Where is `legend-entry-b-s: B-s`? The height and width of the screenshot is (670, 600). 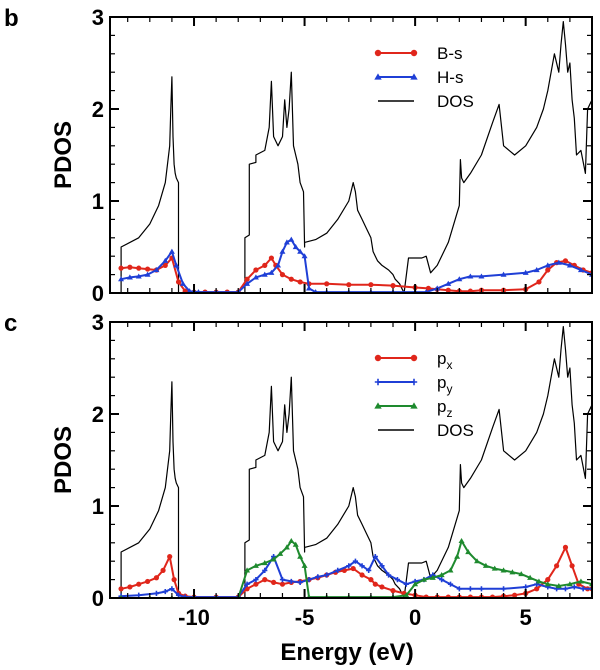 legend-entry-b-s: B-s is located at coordinates (418, 53).